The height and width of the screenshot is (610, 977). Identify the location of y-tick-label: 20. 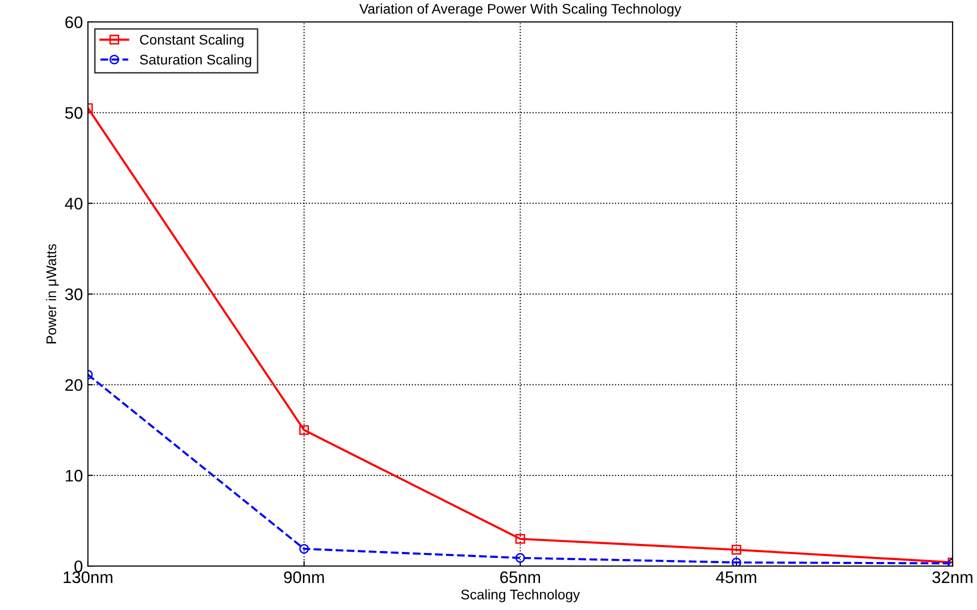
(73, 385).